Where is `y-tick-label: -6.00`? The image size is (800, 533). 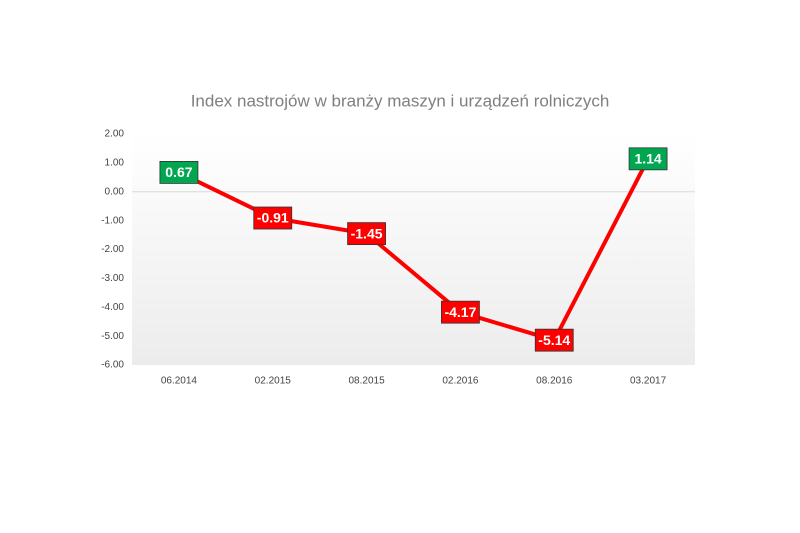 y-tick-label: -6.00 is located at coordinates (112, 365).